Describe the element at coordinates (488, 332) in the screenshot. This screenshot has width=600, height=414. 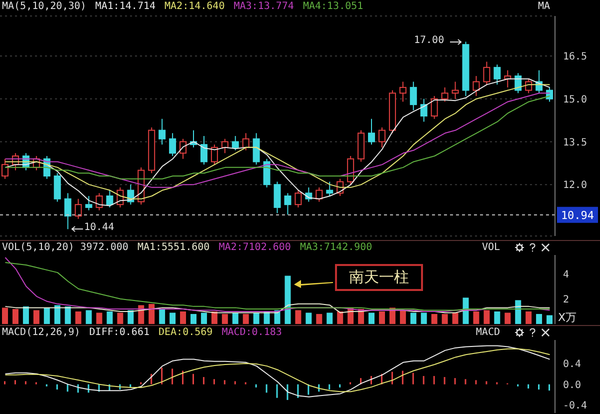
I see `text: MACD` at that location.